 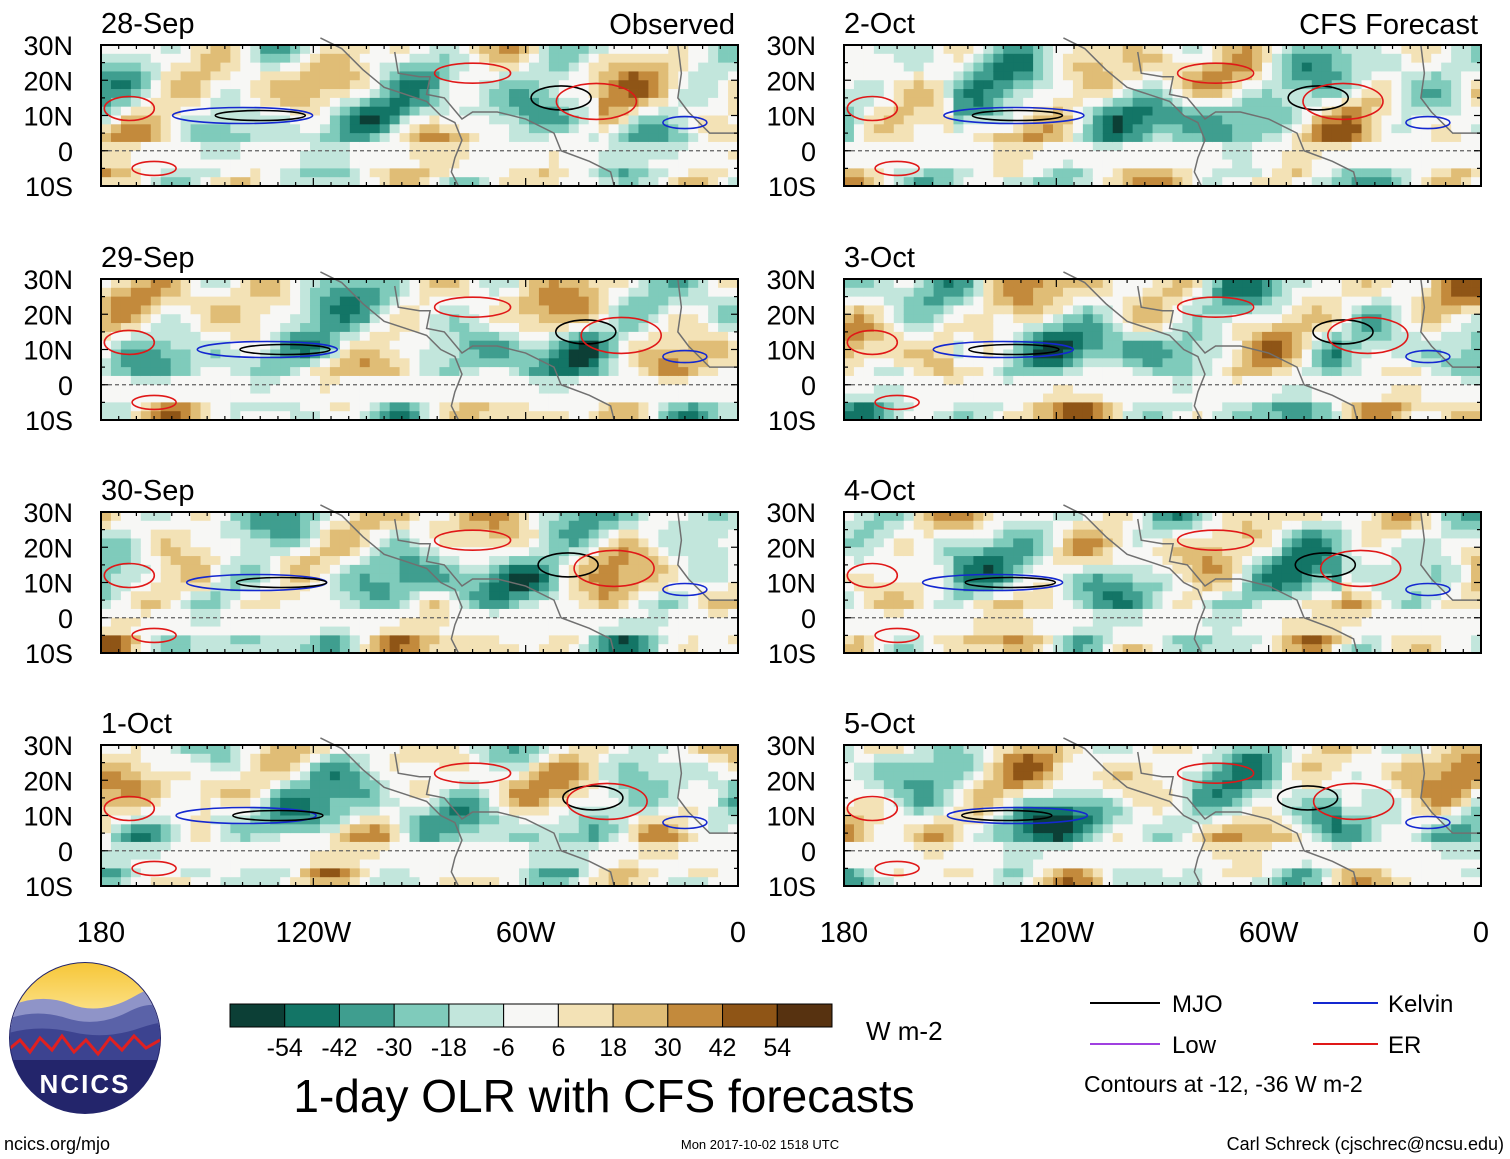 What do you see at coordinates (148, 24) in the screenshot?
I see `panel-date-label: 28-Sep` at bounding box center [148, 24].